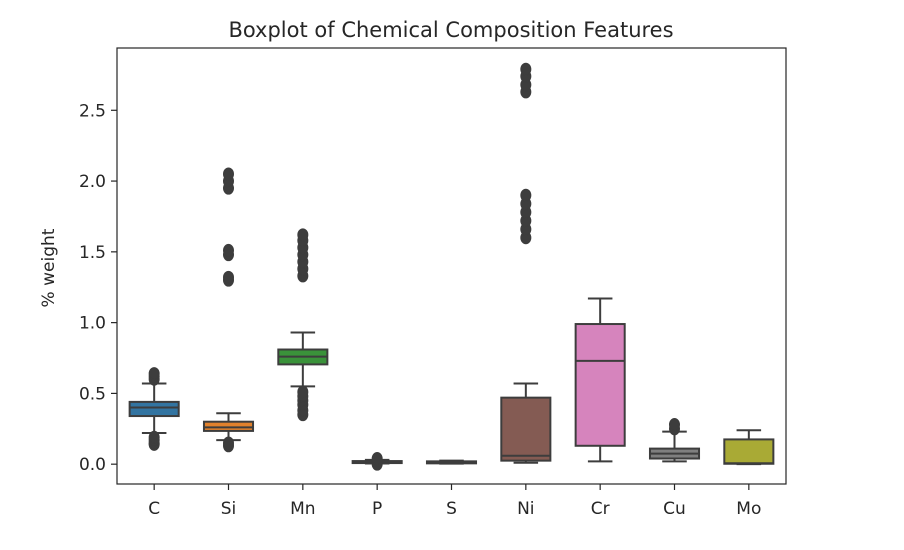 The image size is (904, 550). What do you see at coordinates (92, 324) in the screenshot?
I see `y-tick-label: 1.0` at bounding box center [92, 324].